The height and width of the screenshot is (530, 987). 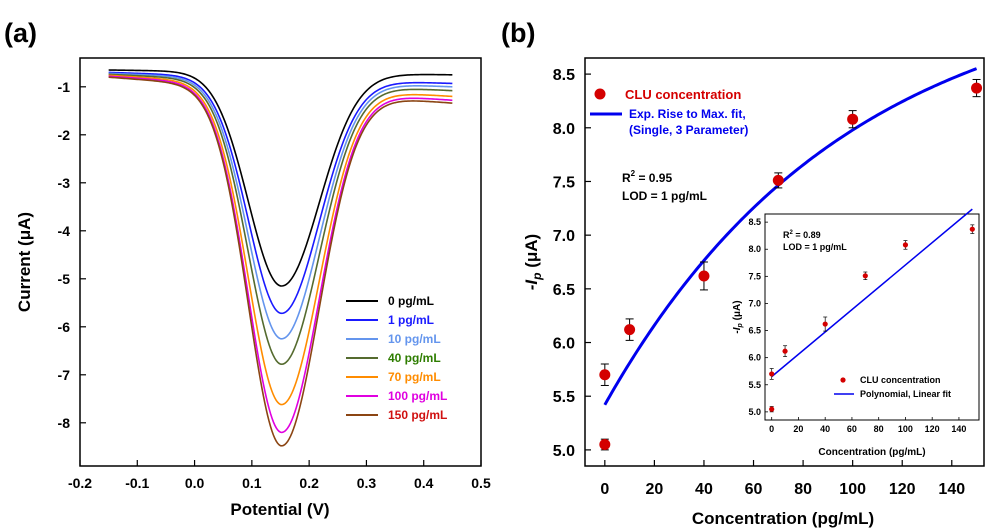 What do you see at coordinates (564, 182) in the screenshot?
I see `chart-b-ytick-label: 7.5` at bounding box center [564, 182].